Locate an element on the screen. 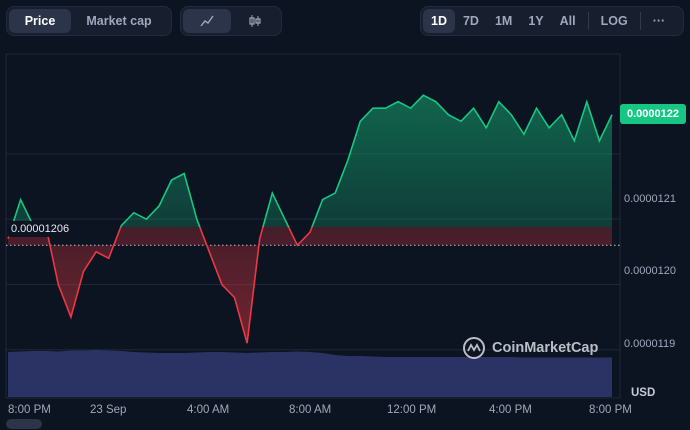 The height and width of the screenshot is (430, 690). price-line-down is located at coordinates (160, 285).